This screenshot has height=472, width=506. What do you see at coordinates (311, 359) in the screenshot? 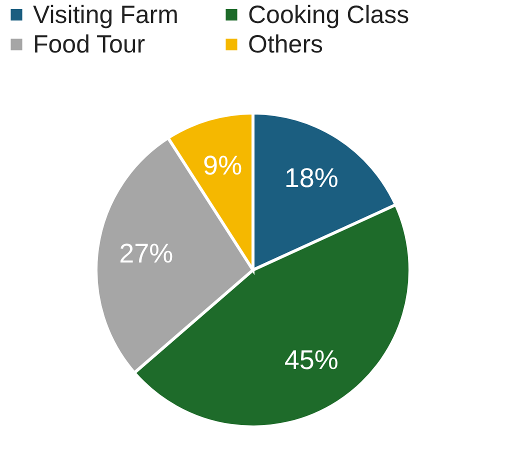
I see `data-label: 45%` at bounding box center [311, 359].